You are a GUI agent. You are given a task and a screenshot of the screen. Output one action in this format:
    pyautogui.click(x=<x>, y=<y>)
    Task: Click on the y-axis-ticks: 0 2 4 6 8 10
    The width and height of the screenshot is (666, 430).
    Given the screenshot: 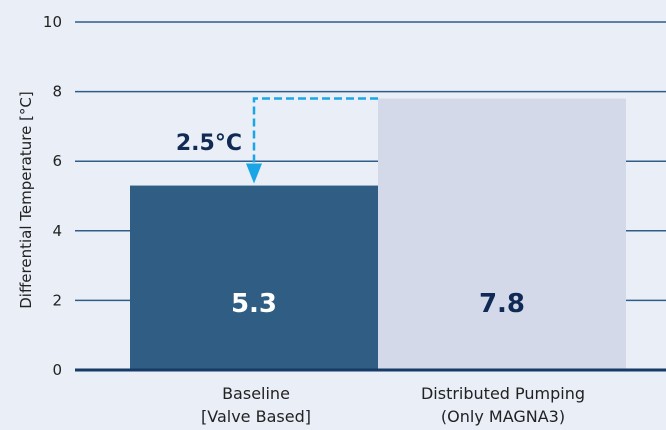 What is the action you would take?
    pyautogui.click(x=52, y=196)
    